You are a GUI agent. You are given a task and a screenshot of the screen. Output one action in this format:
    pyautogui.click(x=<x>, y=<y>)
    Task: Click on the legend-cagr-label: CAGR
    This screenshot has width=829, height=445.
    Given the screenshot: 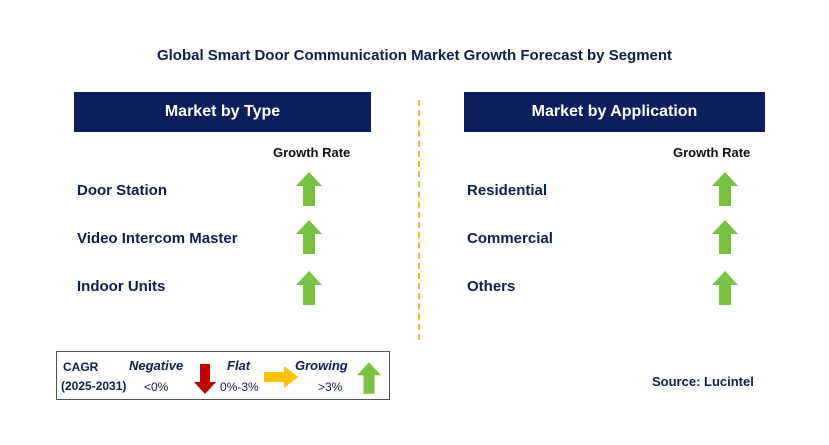 What is the action you would take?
    pyautogui.click(x=81, y=367)
    